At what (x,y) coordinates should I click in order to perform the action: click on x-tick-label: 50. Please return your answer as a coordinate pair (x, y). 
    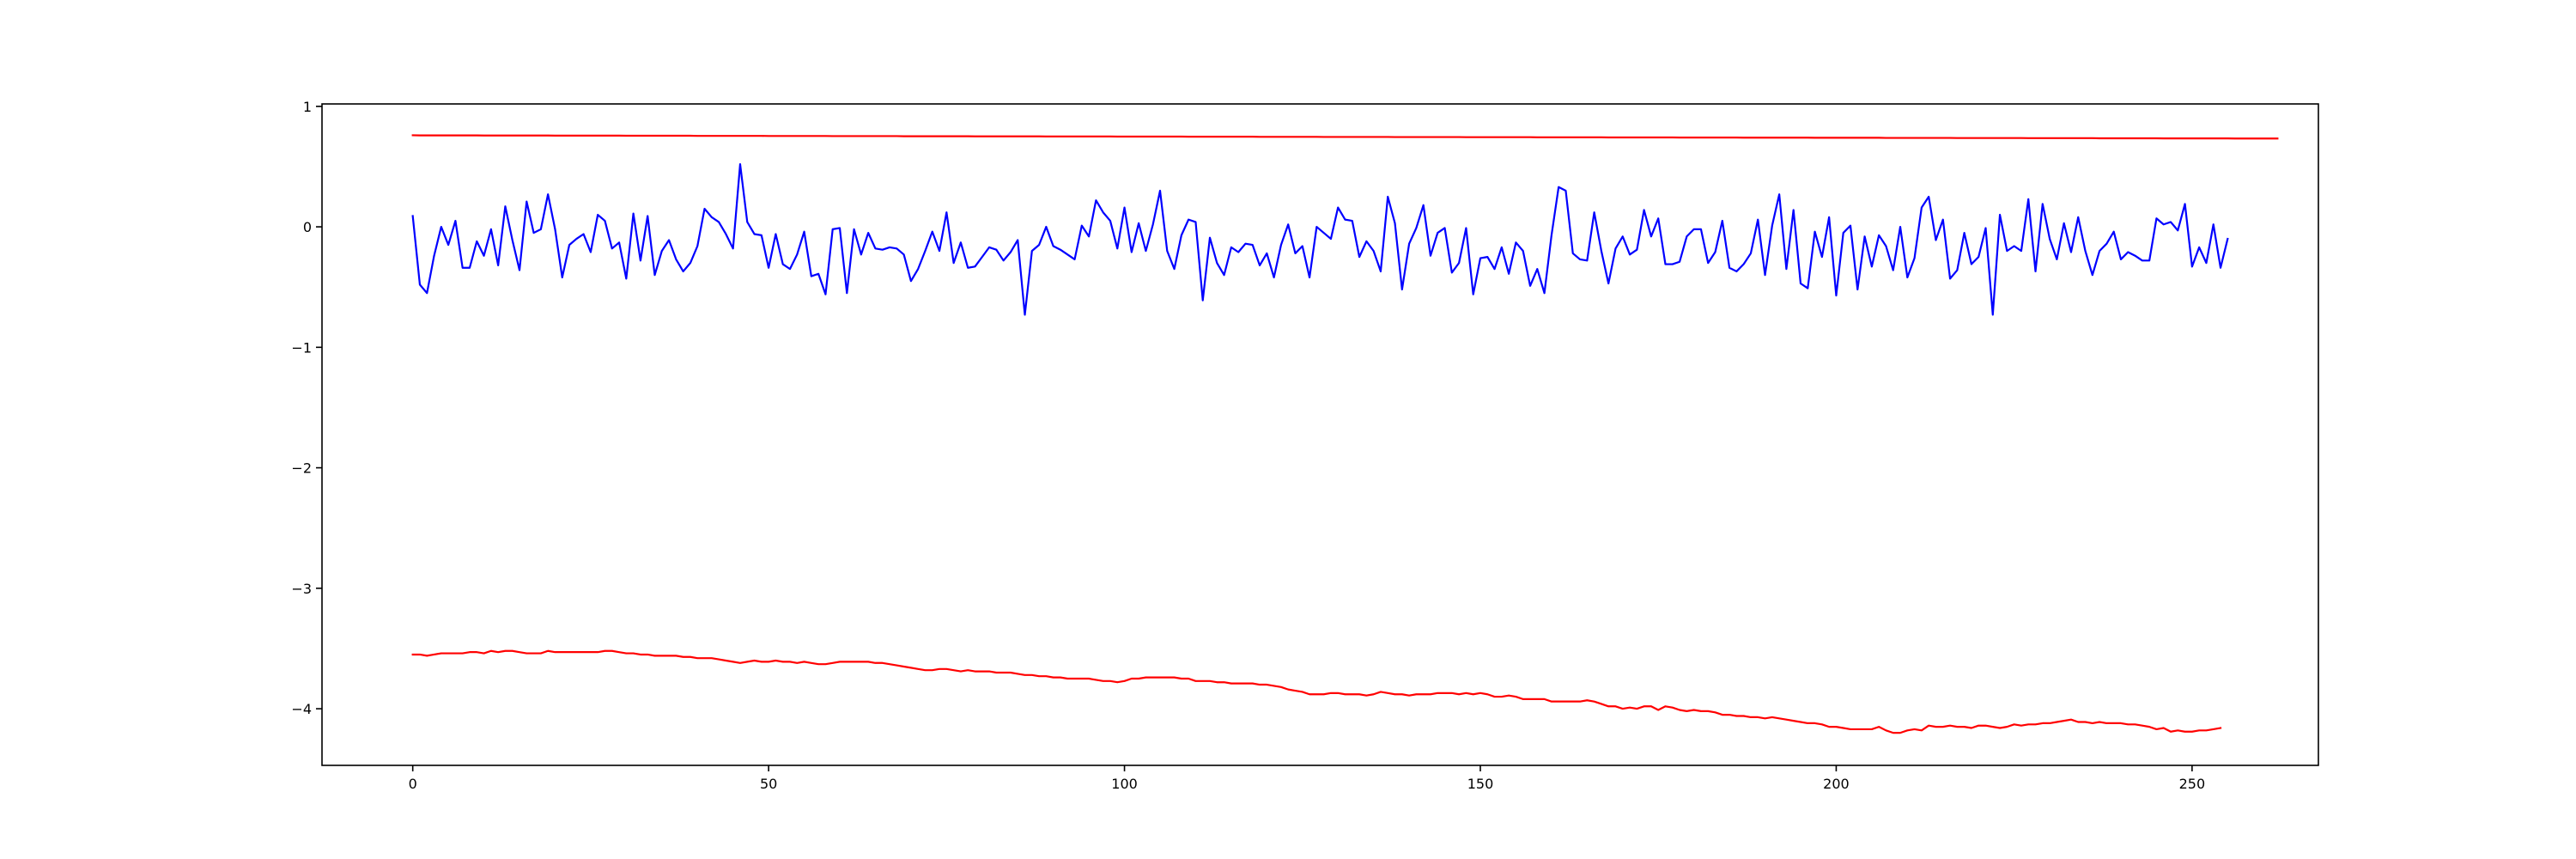
    Looking at the image, I should click on (768, 784).